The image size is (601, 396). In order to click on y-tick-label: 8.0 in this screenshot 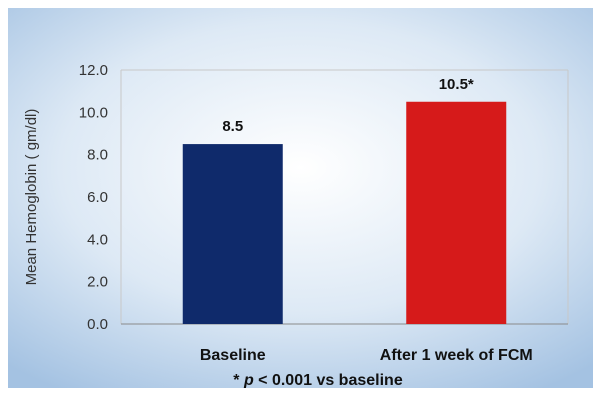, I will do `click(97, 155)`.